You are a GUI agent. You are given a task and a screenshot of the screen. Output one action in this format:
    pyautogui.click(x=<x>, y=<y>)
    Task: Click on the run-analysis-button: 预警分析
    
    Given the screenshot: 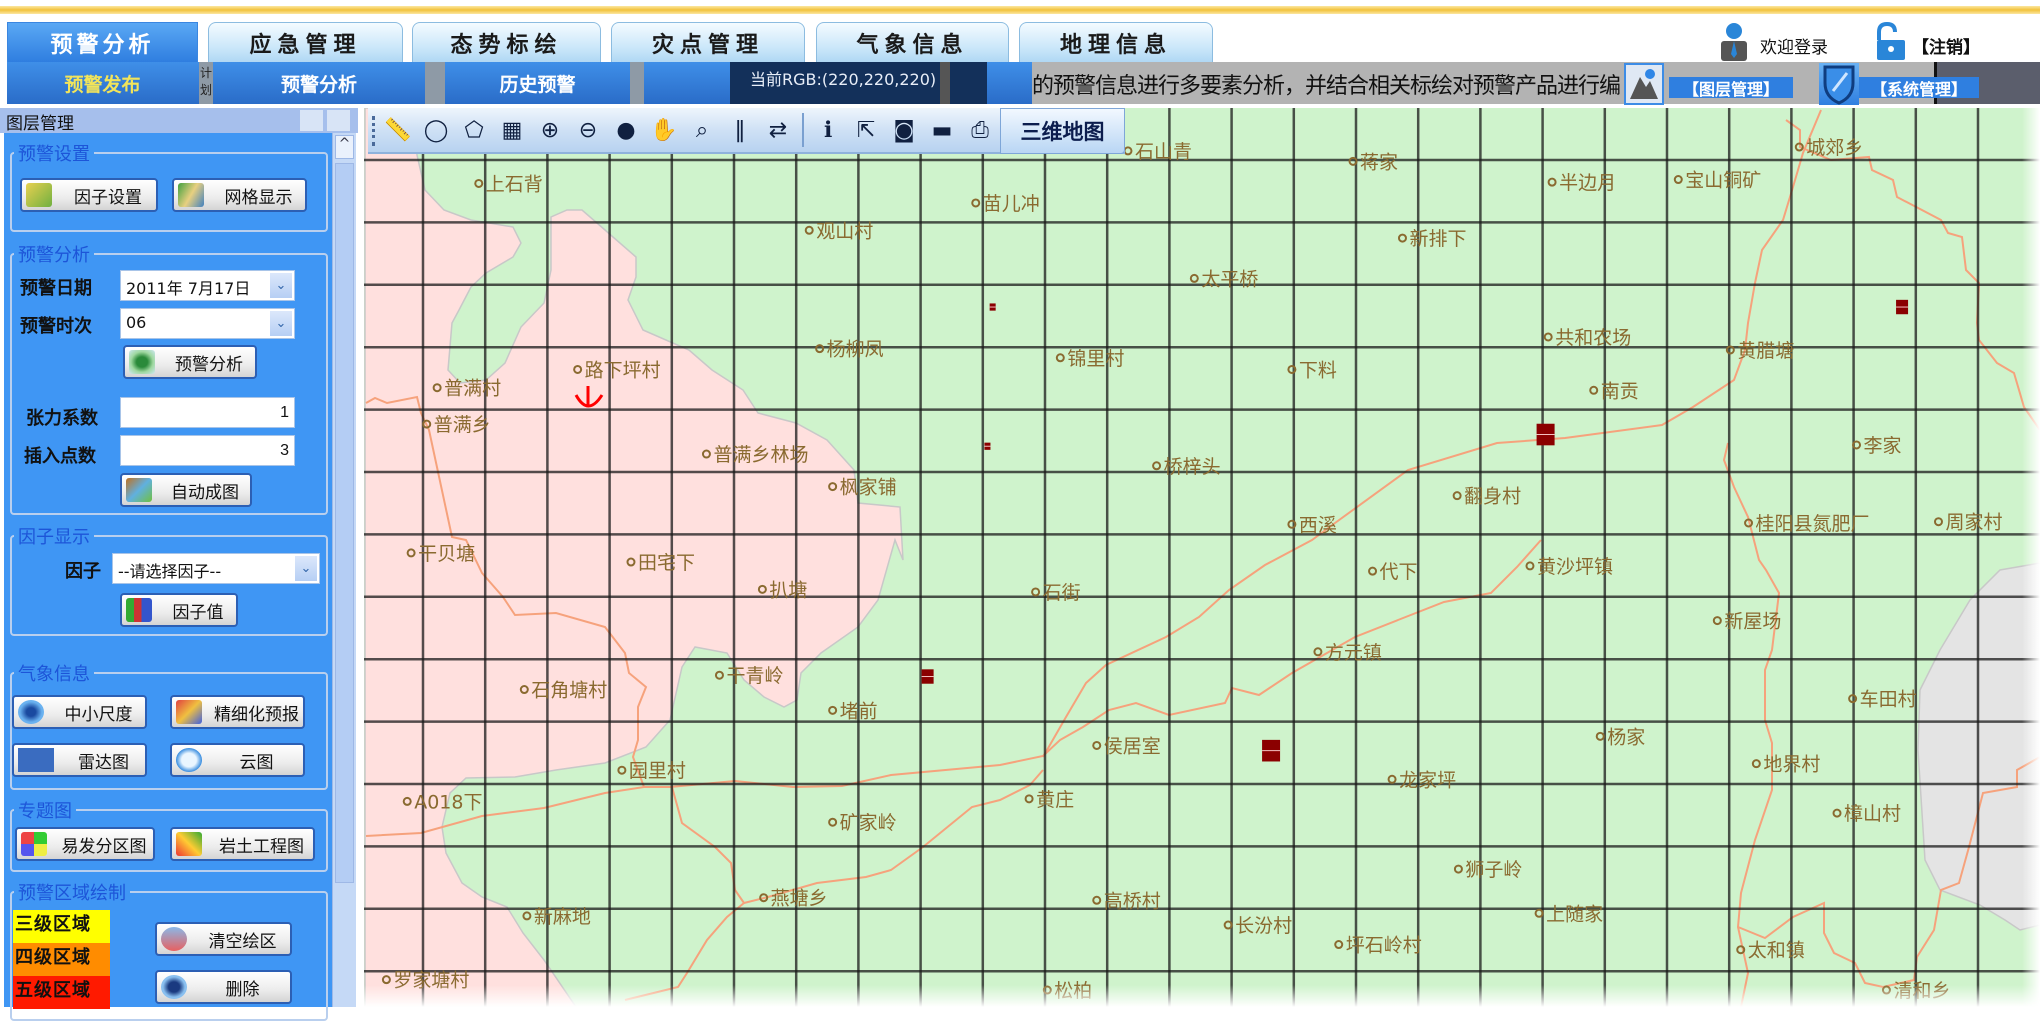 What is the action you would take?
    pyautogui.click(x=190, y=362)
    